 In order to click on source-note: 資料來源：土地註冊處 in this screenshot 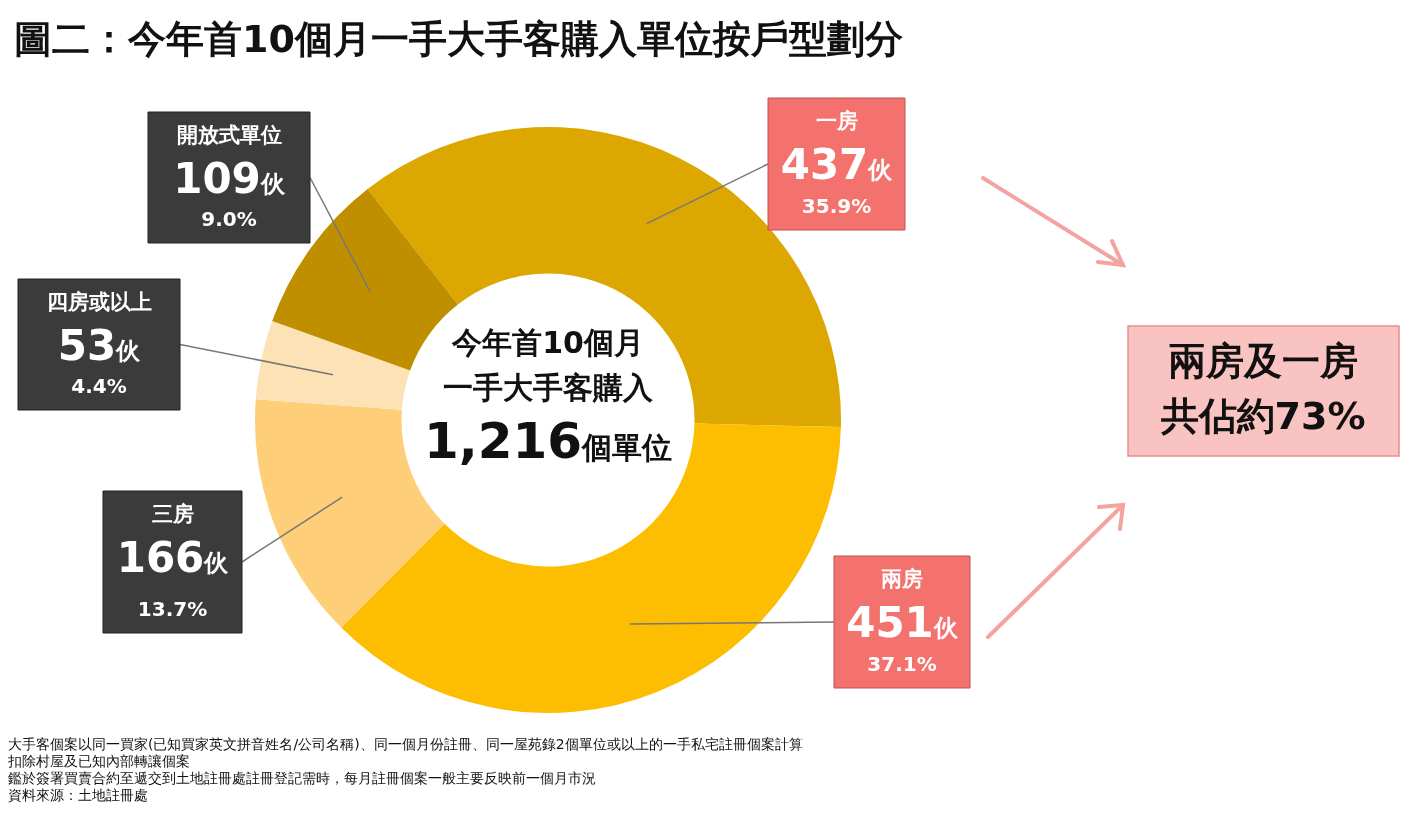, I will do `click(78, 794)`.